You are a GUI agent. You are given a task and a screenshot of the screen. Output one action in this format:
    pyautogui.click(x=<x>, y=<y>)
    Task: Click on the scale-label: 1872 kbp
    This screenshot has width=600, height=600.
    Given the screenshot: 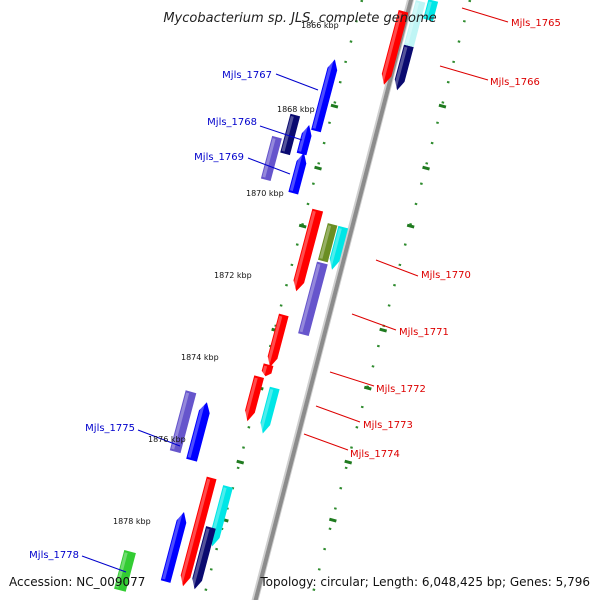 What is the action you would take?
    pyautogui.click(x=233, y=275)
    